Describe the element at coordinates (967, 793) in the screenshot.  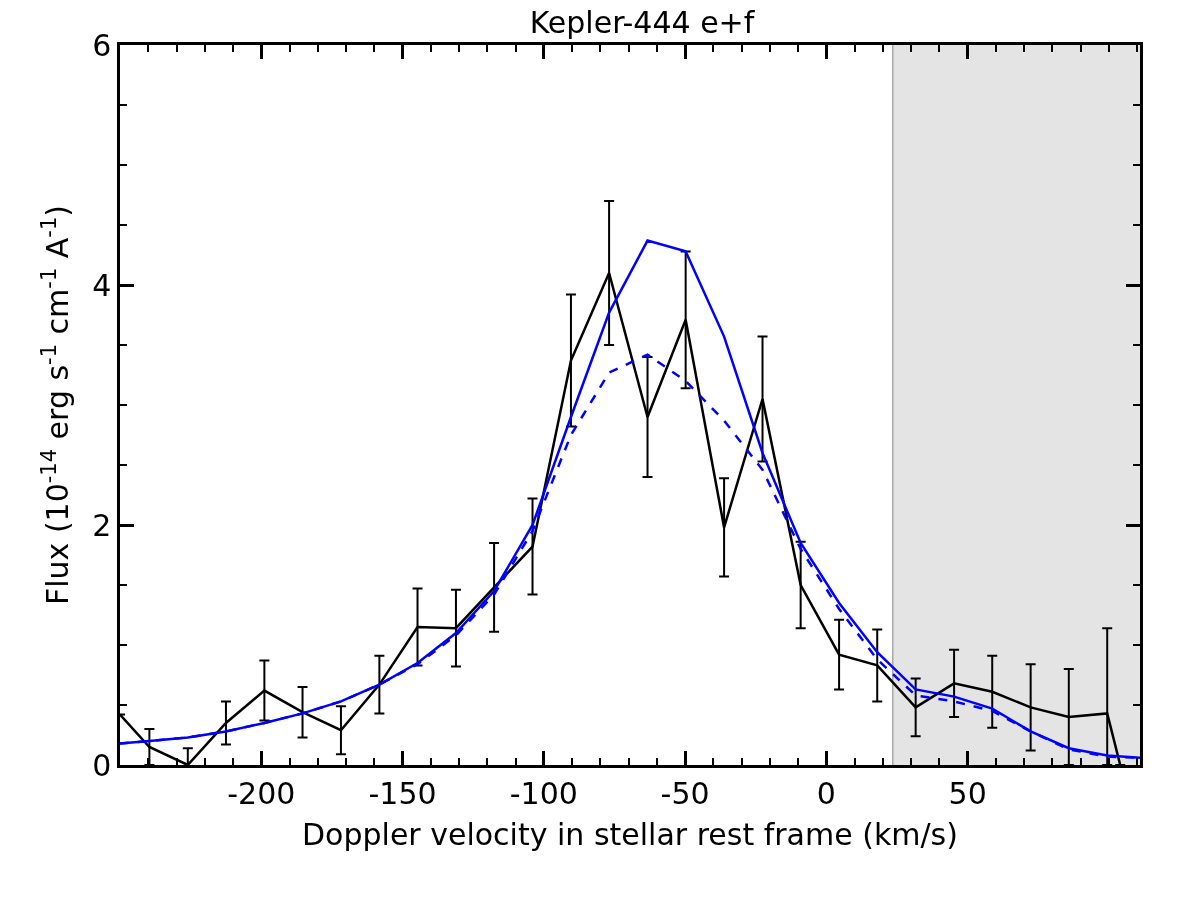
I see `x-tick-label: 50` at that location.